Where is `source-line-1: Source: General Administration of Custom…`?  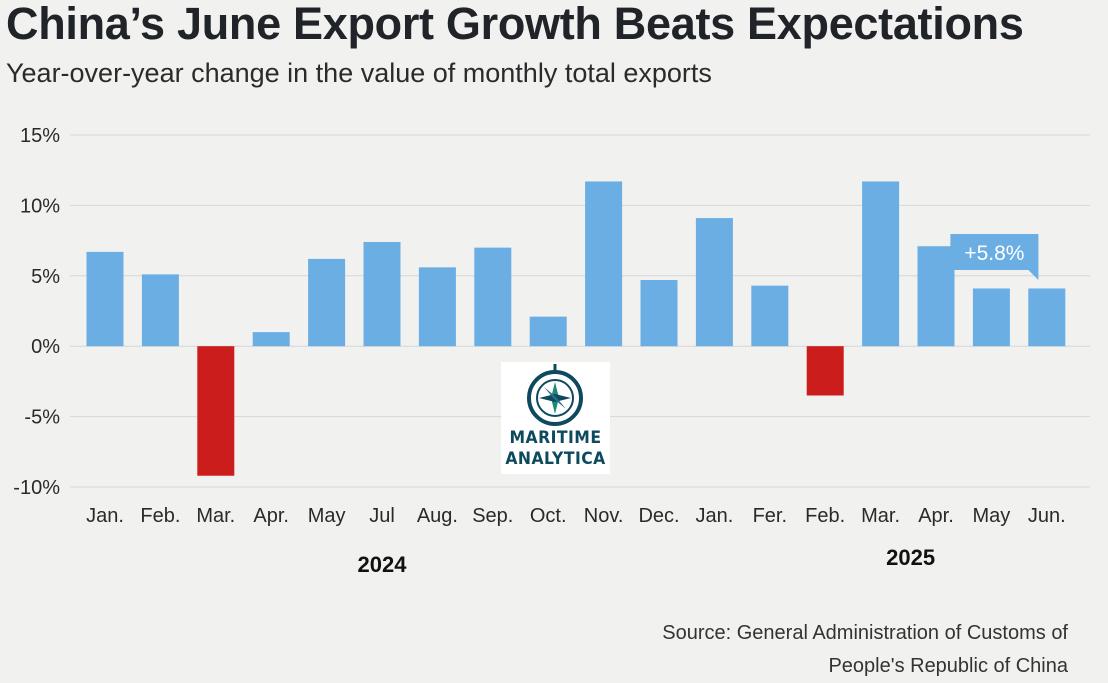
source-line-1: Source: General Administration of Custom… is located at coordinates (865, 633).